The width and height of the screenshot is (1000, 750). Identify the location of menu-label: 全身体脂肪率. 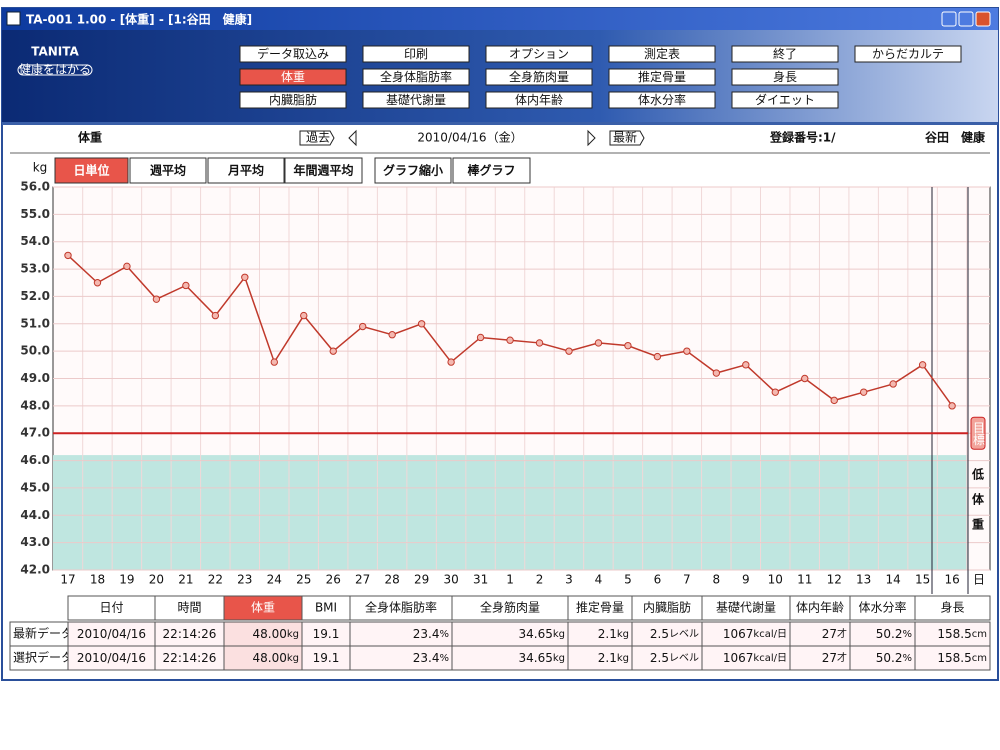
(416, 76).